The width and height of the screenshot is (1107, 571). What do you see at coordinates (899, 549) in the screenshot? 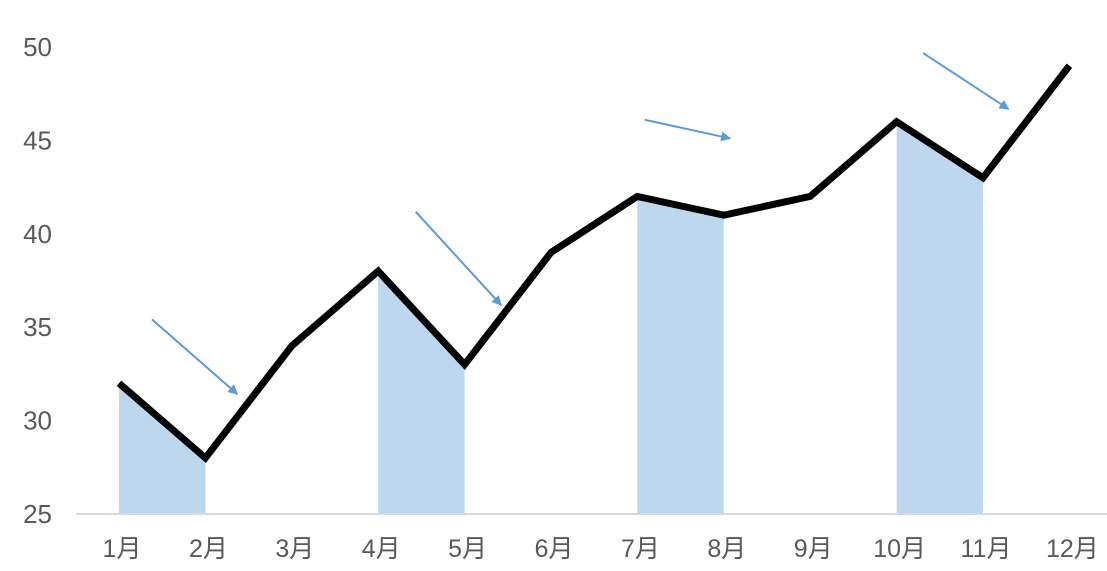
I see `x-tick-label: 10月` at bounding box center [899, 549].